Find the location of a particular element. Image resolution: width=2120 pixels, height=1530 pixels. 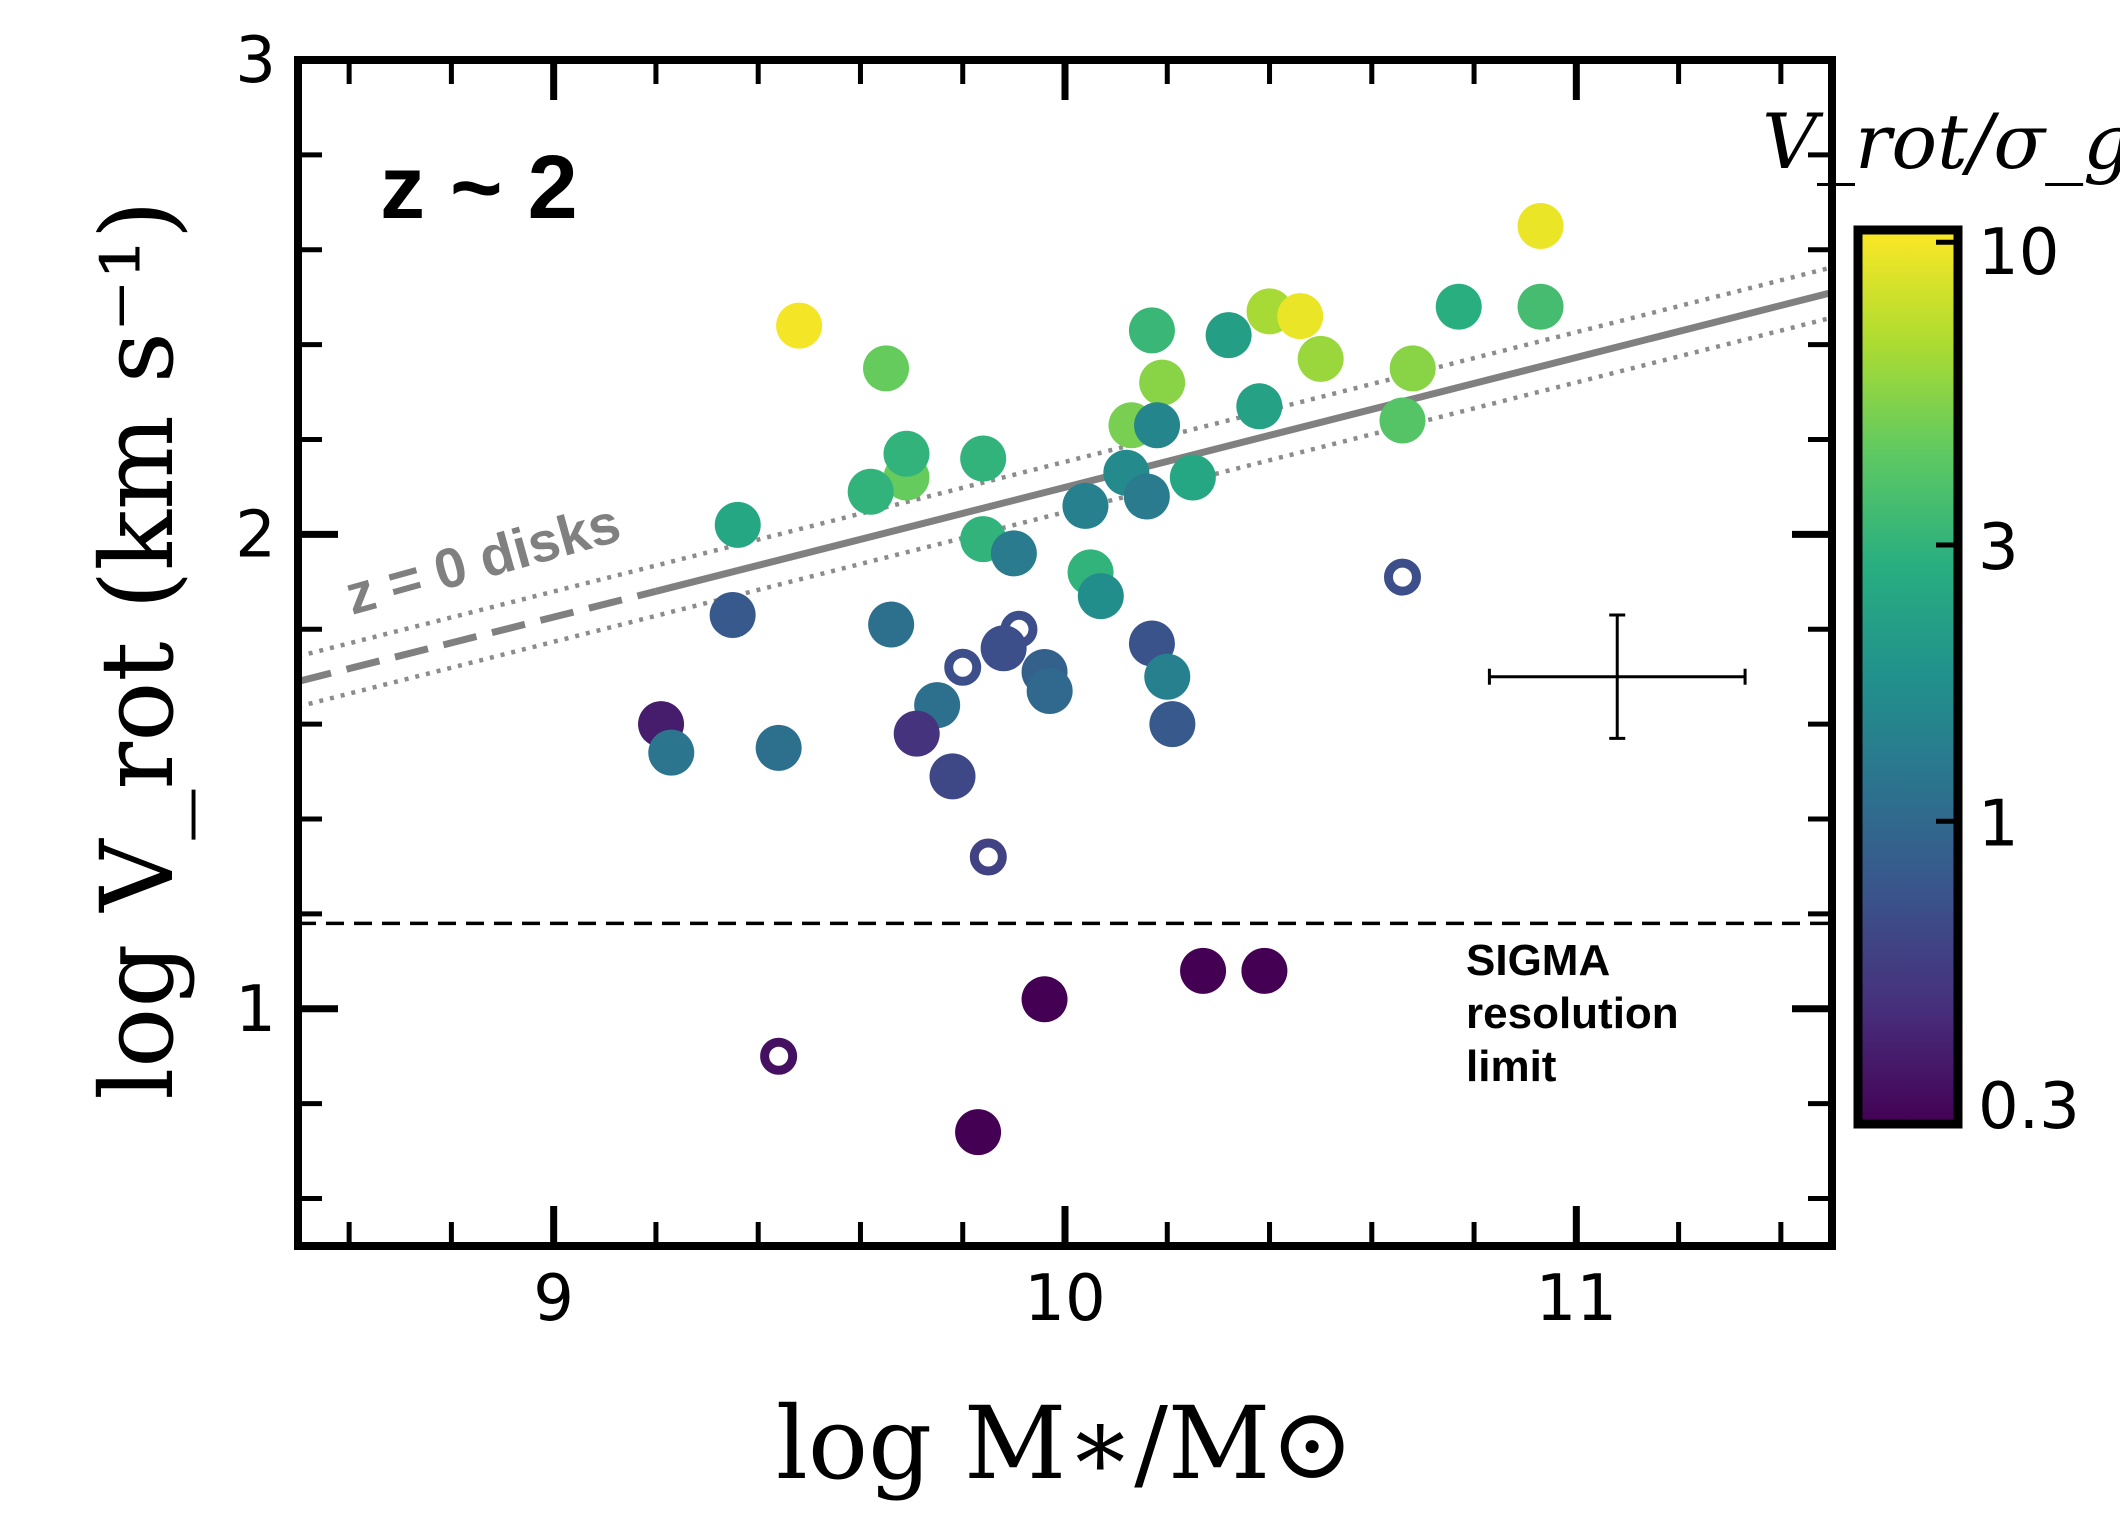

y-tick-label: 2 is located at coordinates (255, 535).